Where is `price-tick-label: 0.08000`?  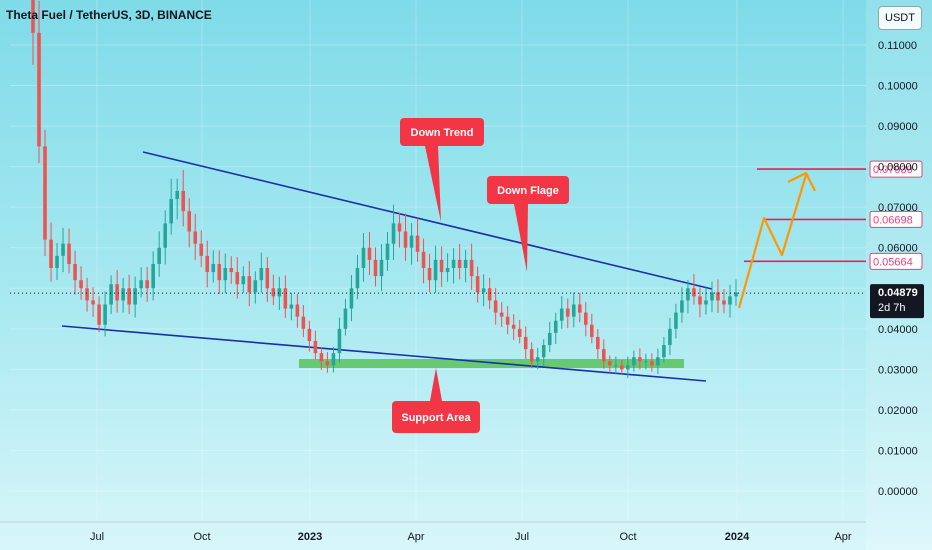
price-tick-label: 0.08000 is located at coordinates (898, 168).